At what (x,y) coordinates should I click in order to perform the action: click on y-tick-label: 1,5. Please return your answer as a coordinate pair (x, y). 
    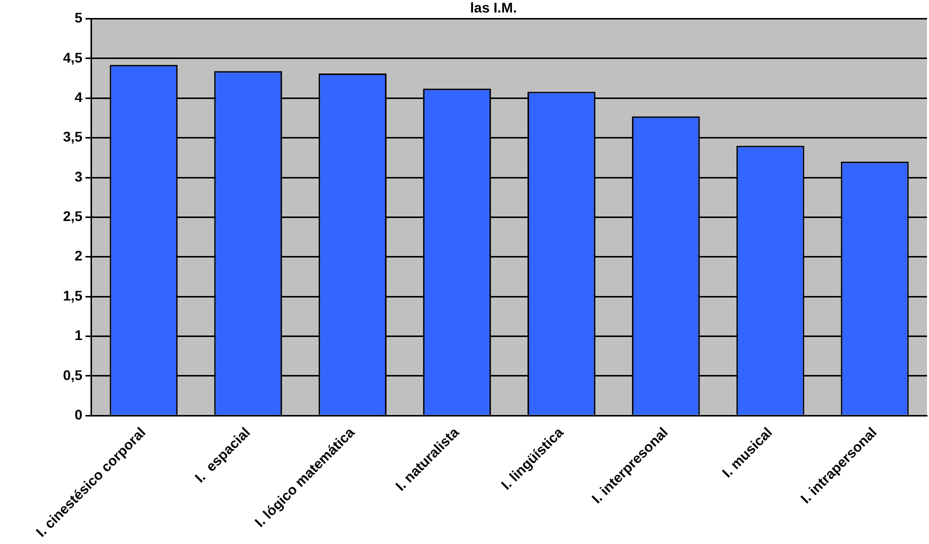
    Looking at the image, I should click on (72, 295).